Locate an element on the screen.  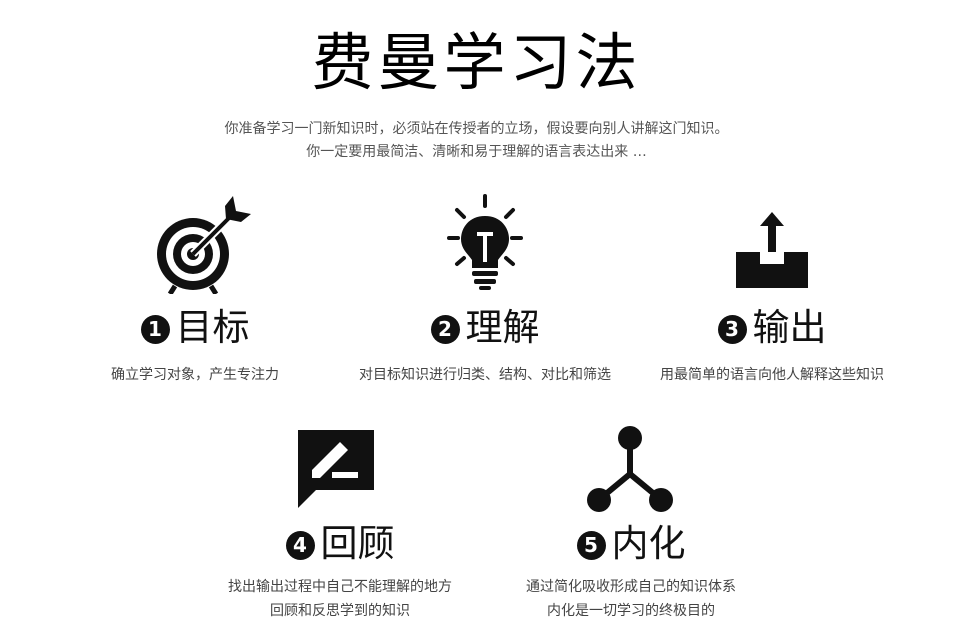
step-number-badge: 1 is located at coordinates (155, 329).